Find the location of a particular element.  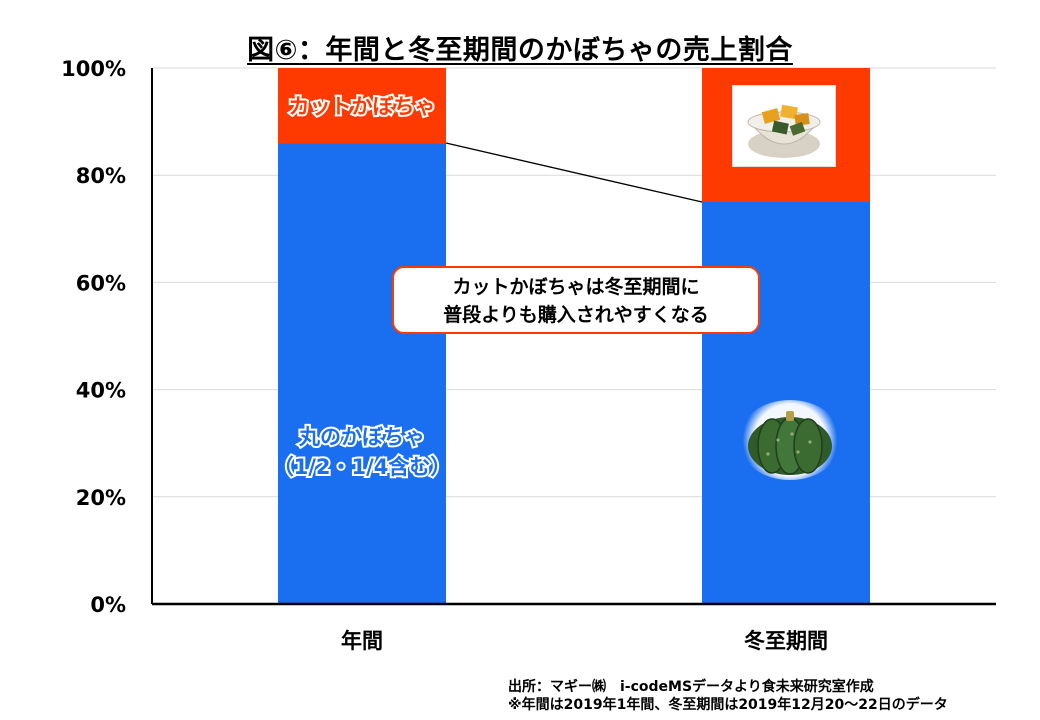

whole-pumpkin-sublabel: （1/2・1/4含む） is located at coordinates (362, 467).